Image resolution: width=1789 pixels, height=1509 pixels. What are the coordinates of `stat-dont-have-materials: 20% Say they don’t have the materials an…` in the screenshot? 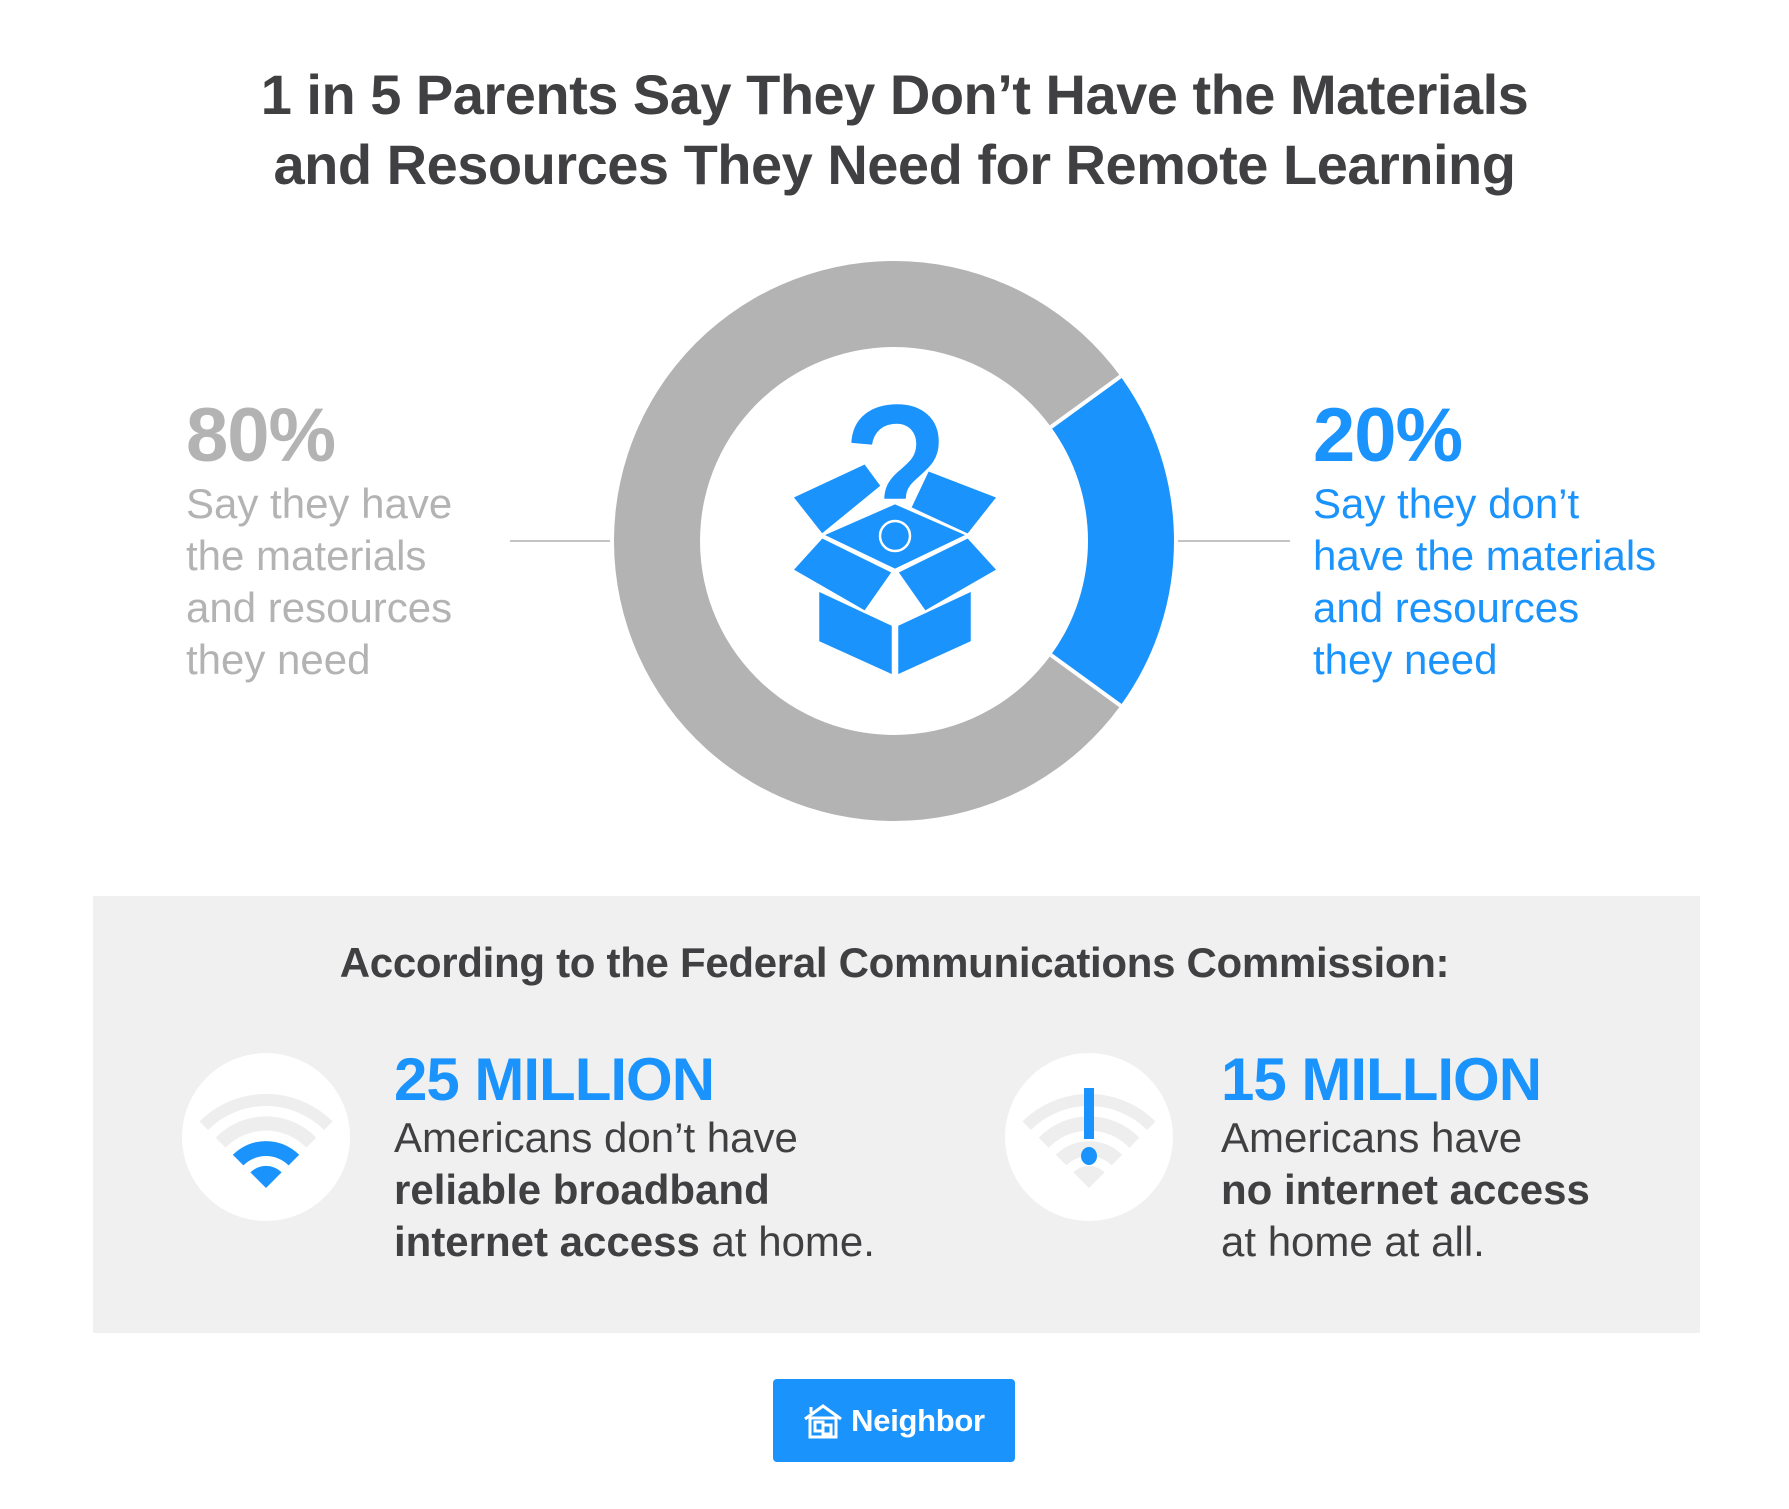 It's located at (1523, 542).